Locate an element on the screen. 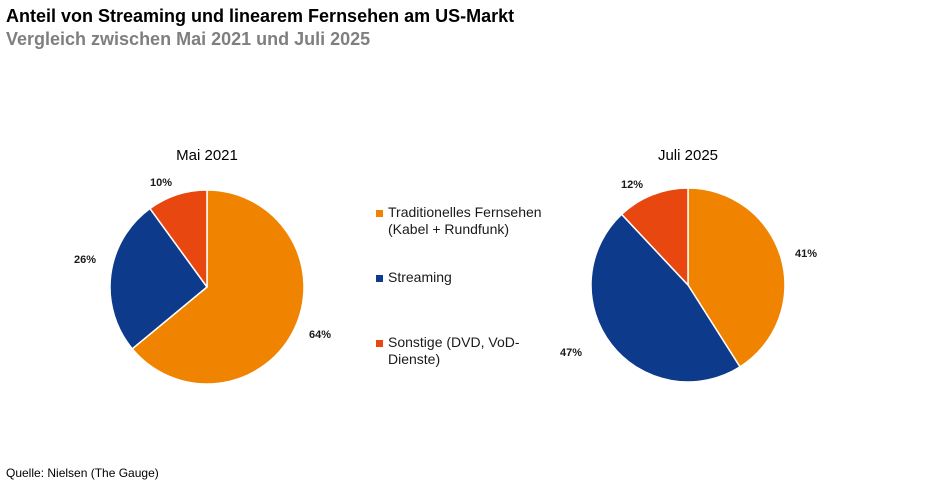  legend-swatch-streaming is located at coordinates (379, 278).